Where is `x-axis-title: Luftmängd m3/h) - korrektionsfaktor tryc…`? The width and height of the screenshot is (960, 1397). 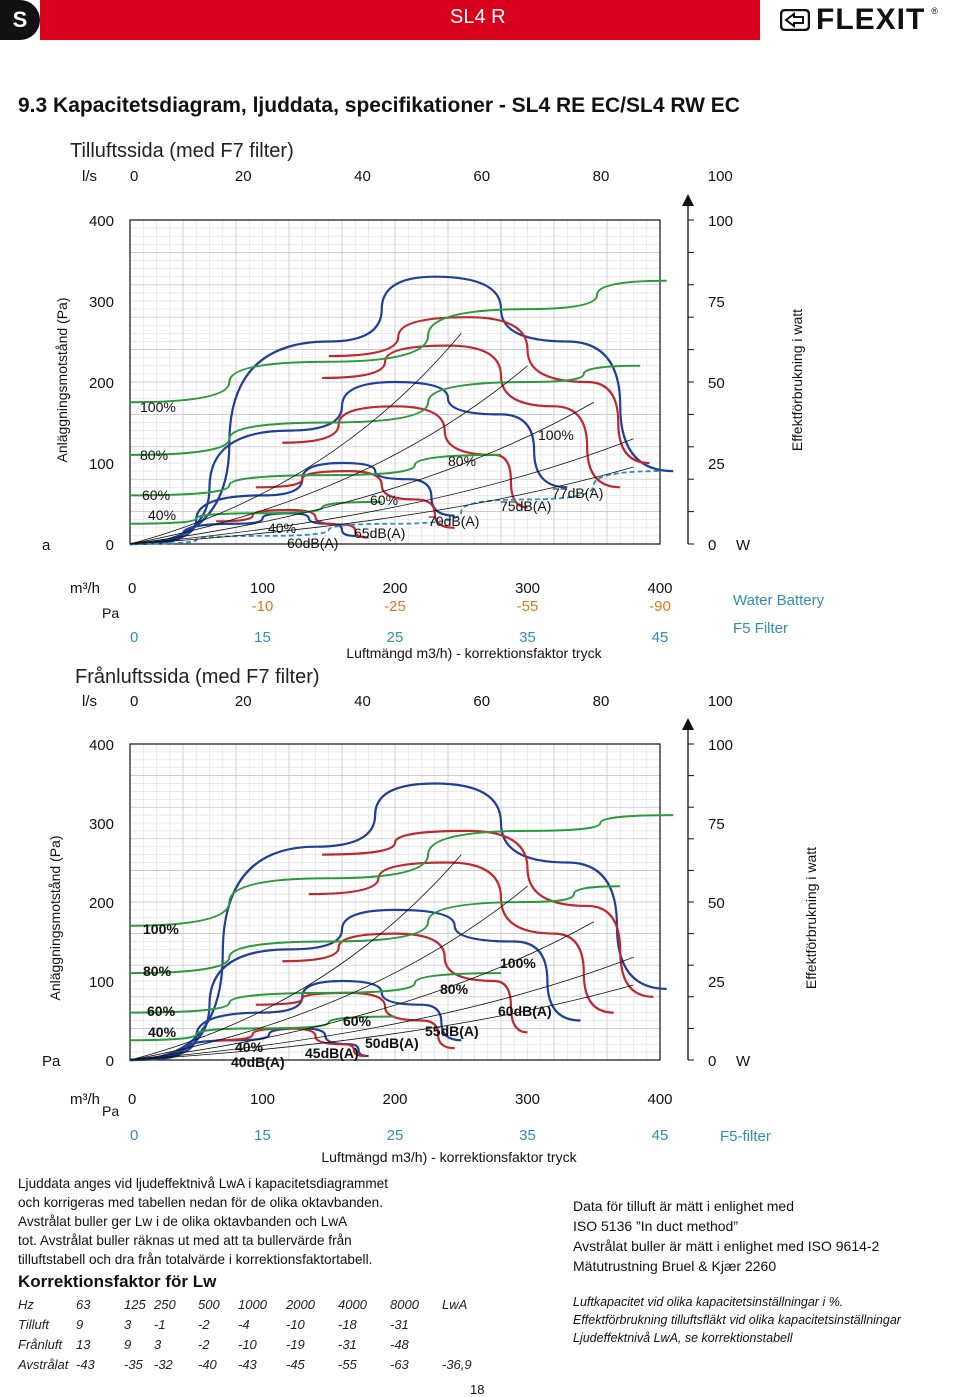 x-axis-title: Luftmängd m3/h) - korrektionsfaktor tryc… is located at coordinates (449, 1157).